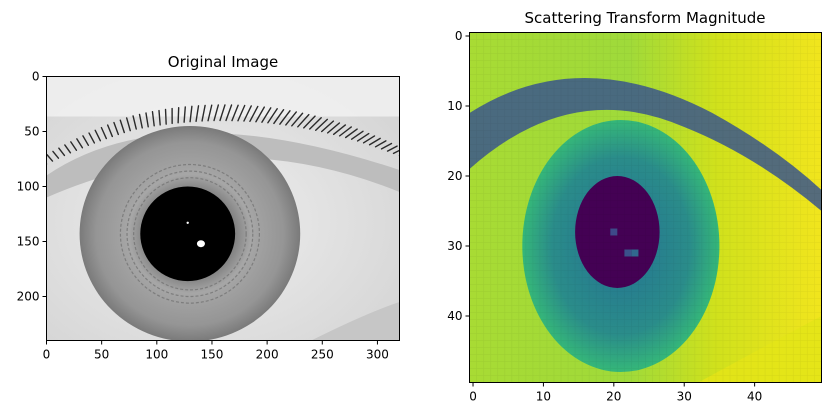 This screenshot has width=831, height=418. I want to click on pupil-highlight, so click(200, 244).